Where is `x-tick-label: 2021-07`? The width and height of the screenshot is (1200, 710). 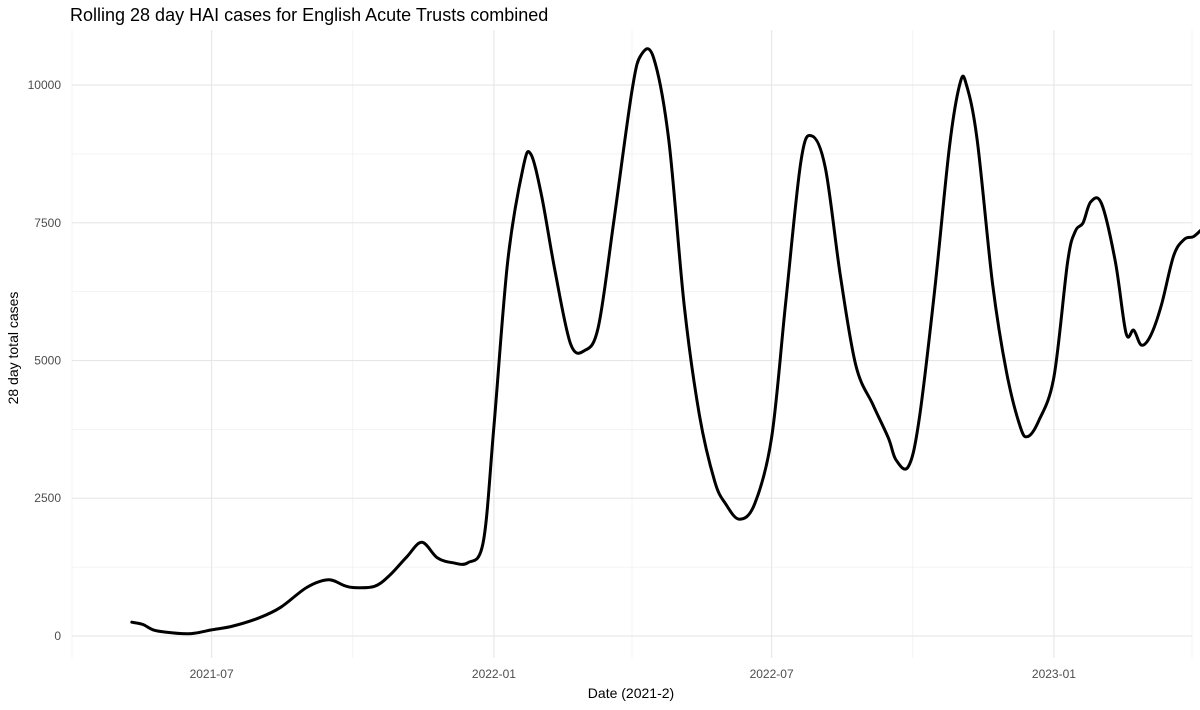
x-tick-label: 2021-07 is located at coordinates (212, 674).